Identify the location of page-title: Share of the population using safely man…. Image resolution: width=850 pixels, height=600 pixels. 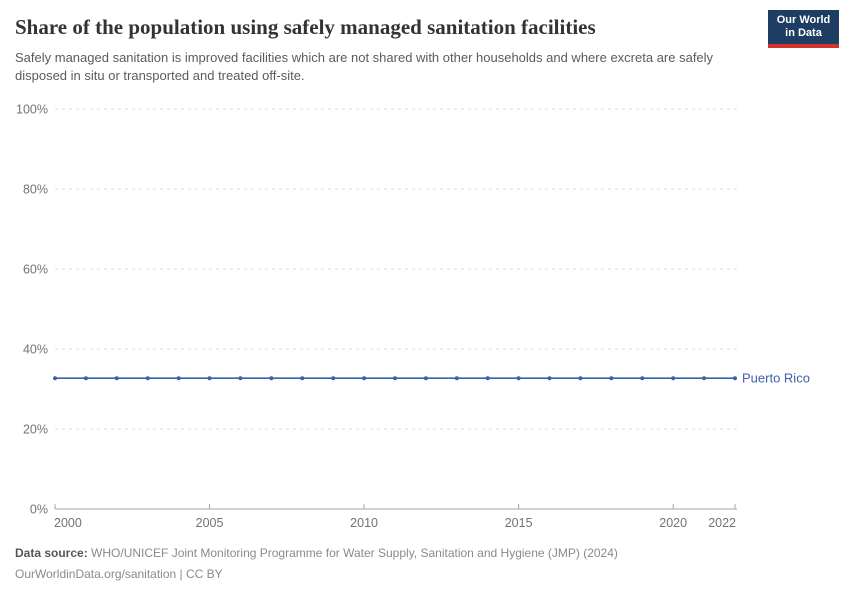
(305, 27).